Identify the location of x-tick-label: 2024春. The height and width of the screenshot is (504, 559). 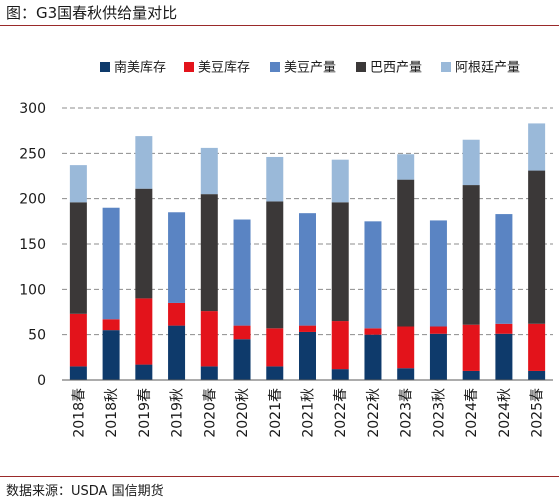
(472, 413).